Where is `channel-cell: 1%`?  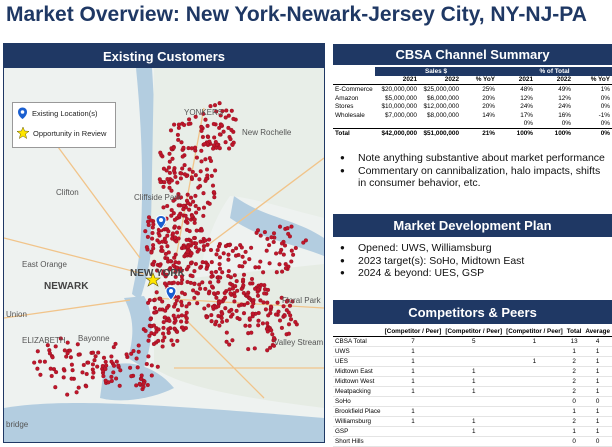 channel-cell: 1% is located at coordinates (605, 89).